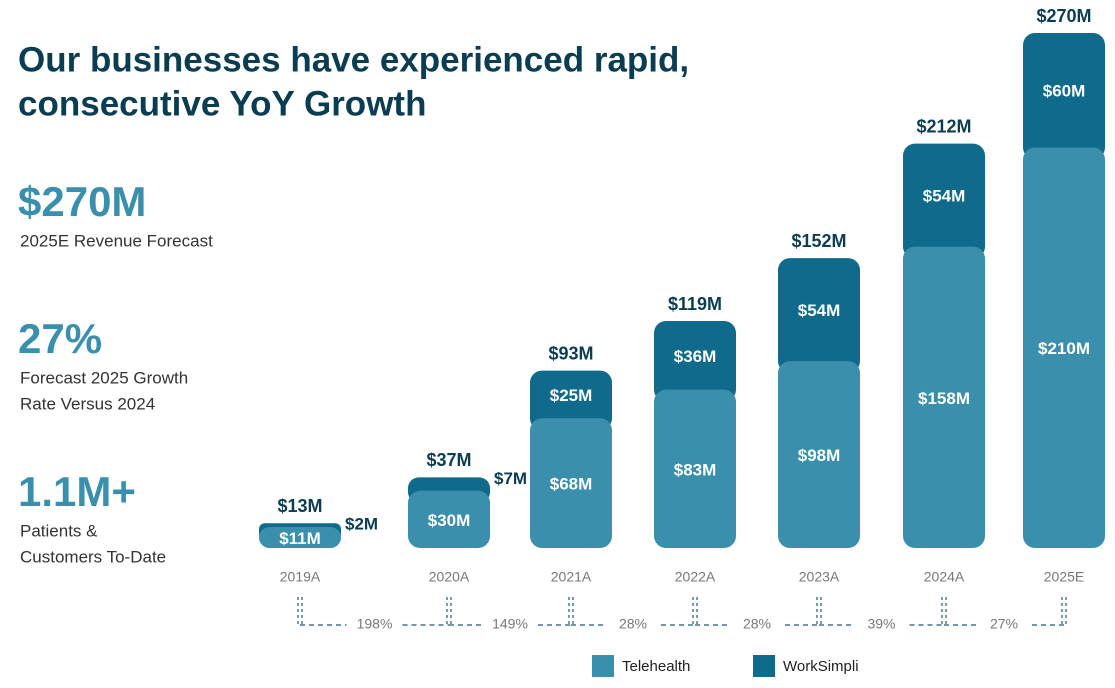  Describe the element at coordinates (944, 577) in the screenshot. I see `x-tick-label: 2024A` at that location.